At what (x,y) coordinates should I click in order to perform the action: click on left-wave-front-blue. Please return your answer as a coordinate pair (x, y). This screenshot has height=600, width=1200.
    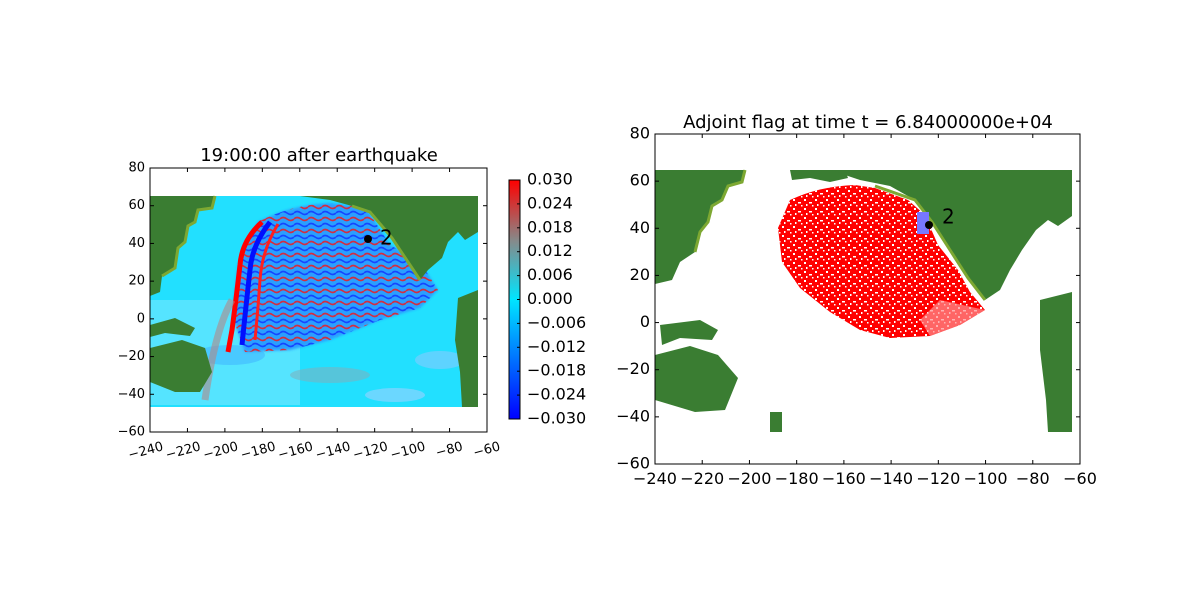
    Looking at the image, I should click on (255, 283).